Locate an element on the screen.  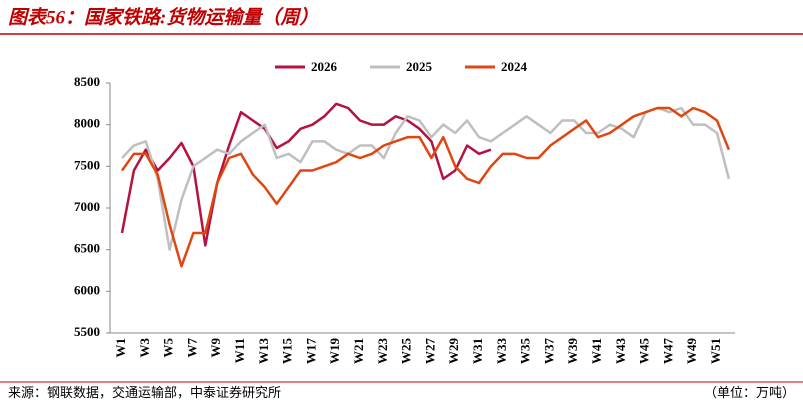
x-tick-label: W9 is located at coordinates (215, 348).